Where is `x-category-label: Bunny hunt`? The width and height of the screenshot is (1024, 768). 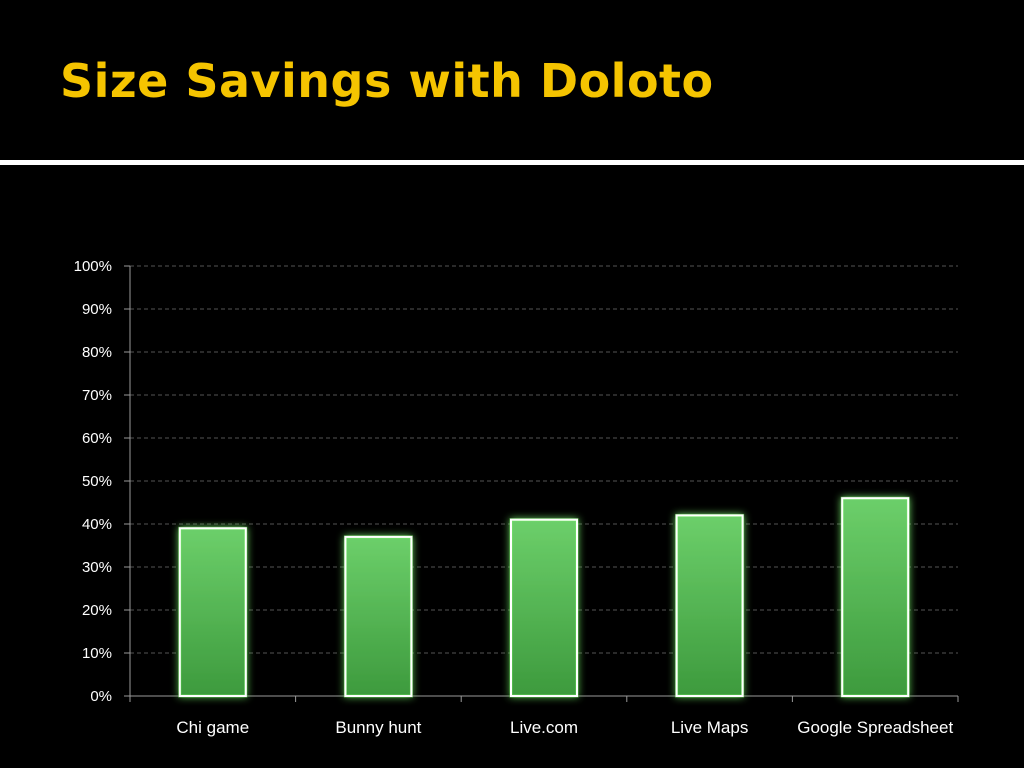 x-category-label: Bunny hunt is located at coordinates (378, 727).